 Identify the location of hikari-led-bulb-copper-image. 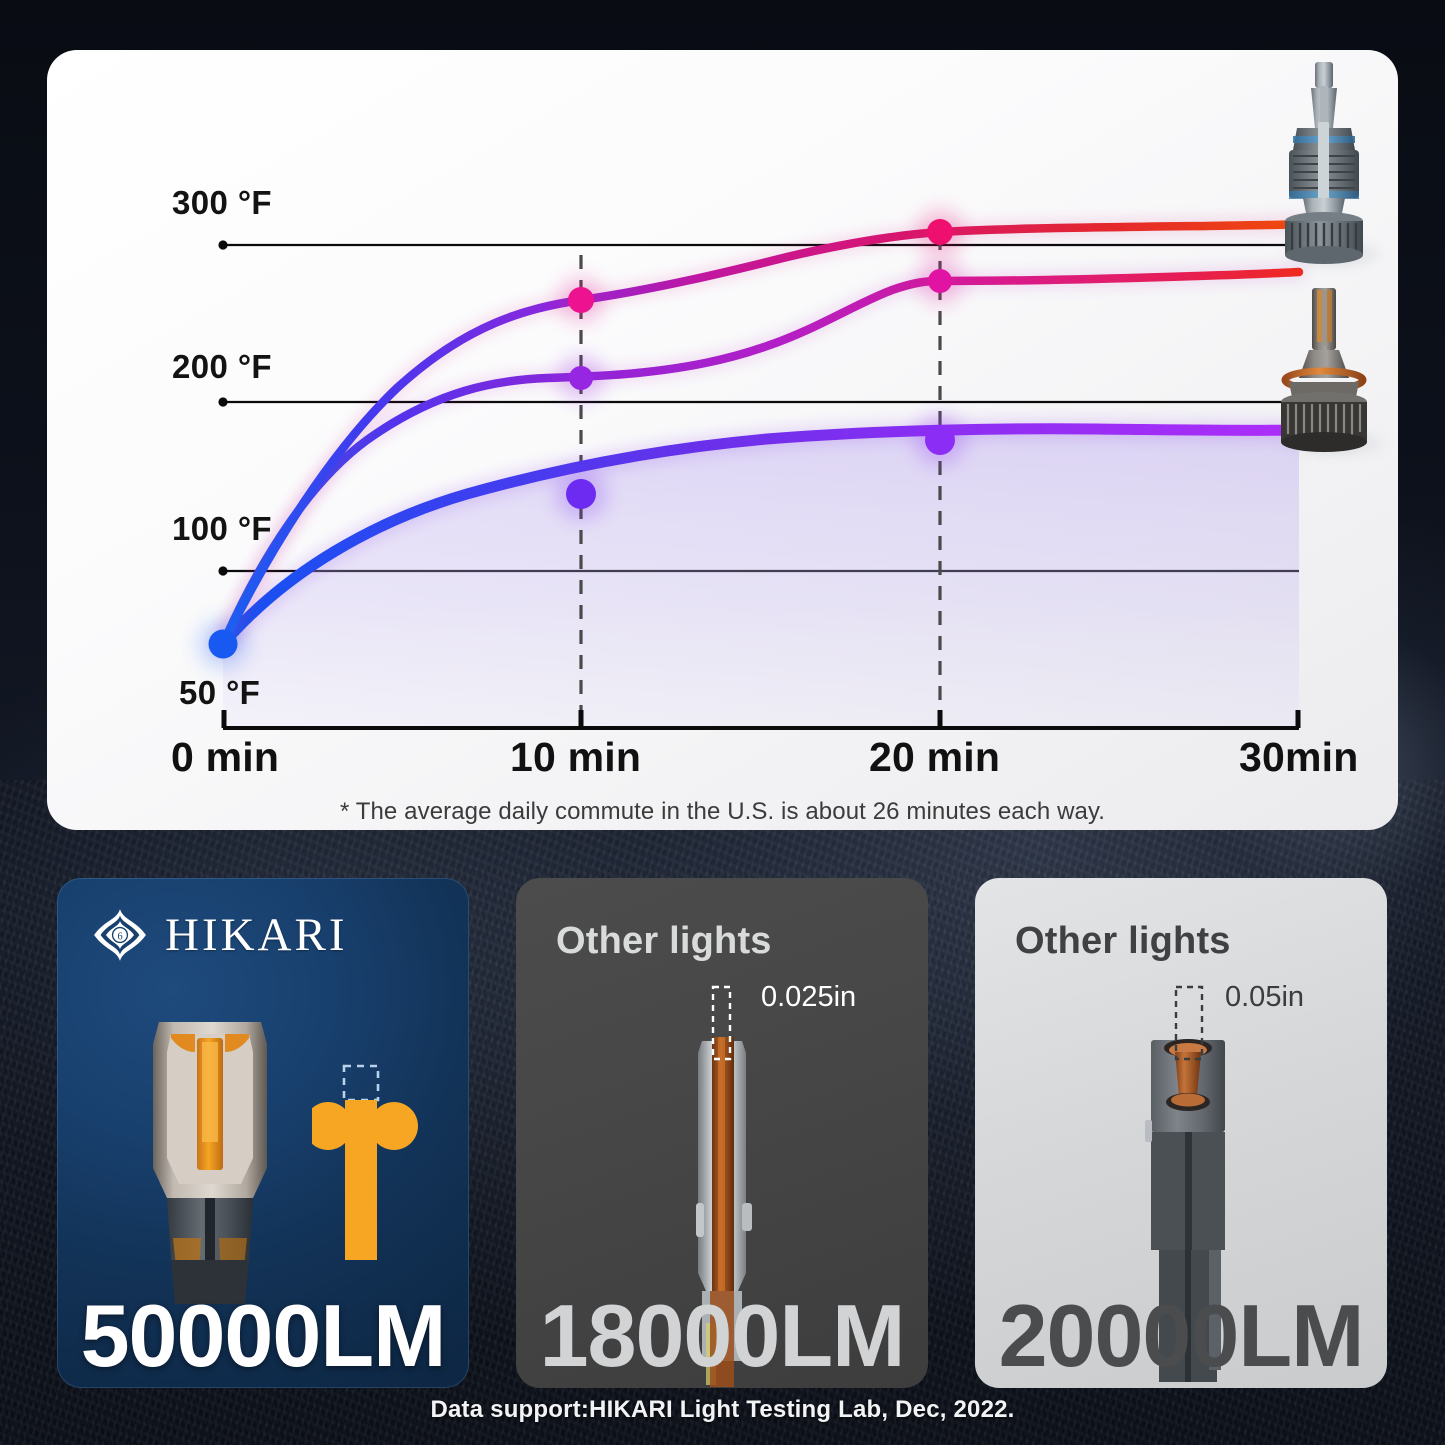
(1324, 371).